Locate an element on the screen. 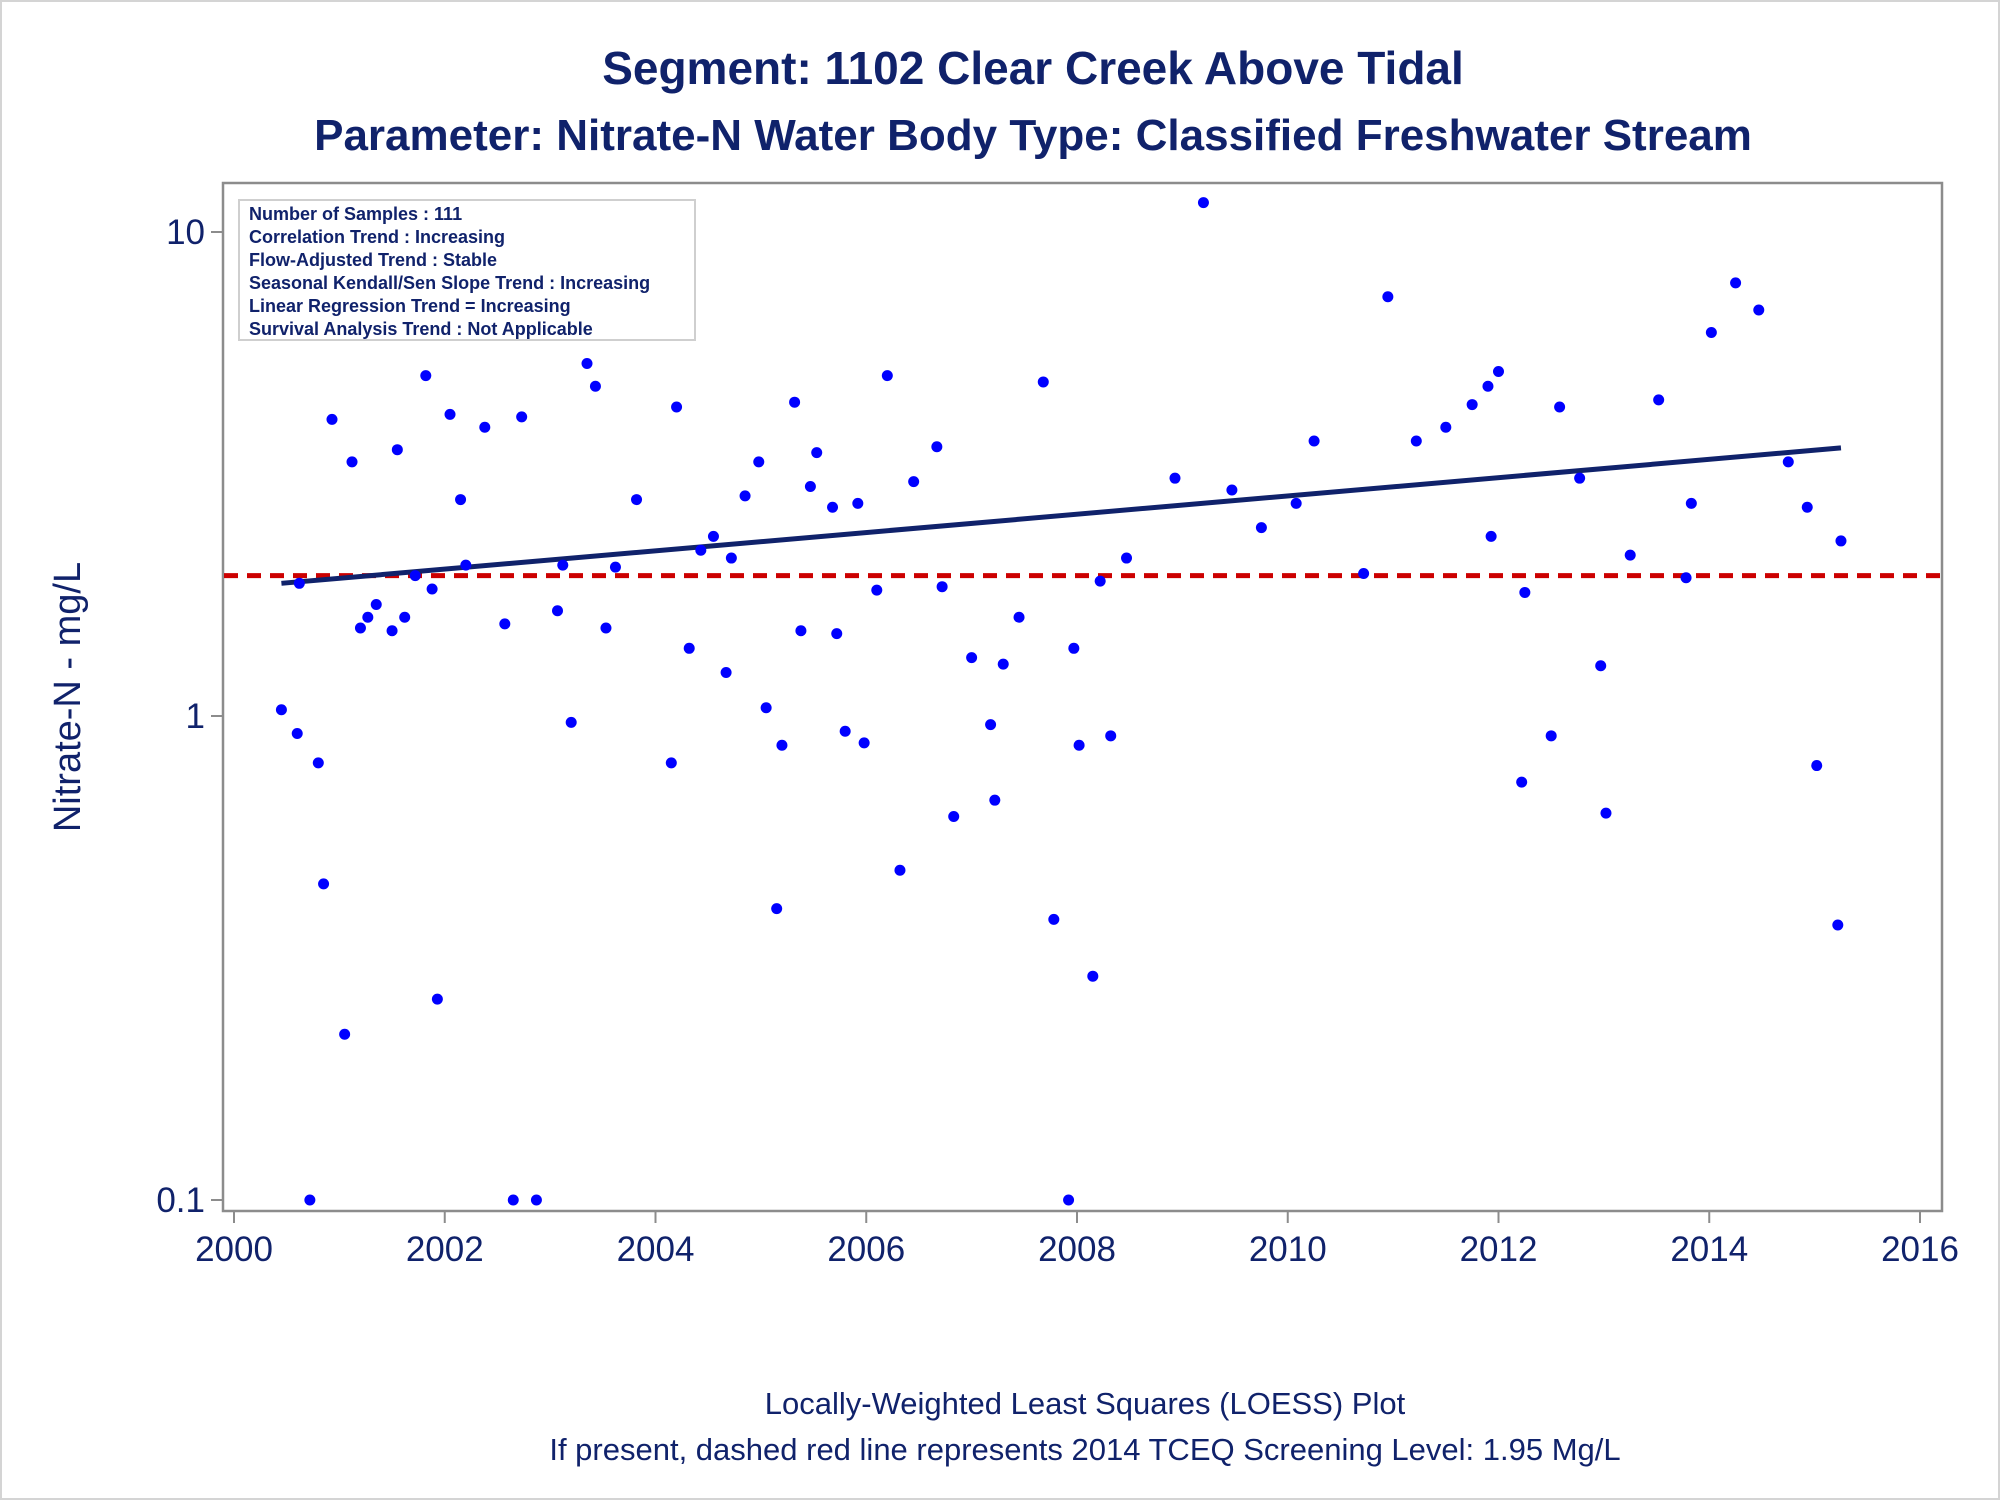  stats-box-frame is located at coordinates (467, 270).